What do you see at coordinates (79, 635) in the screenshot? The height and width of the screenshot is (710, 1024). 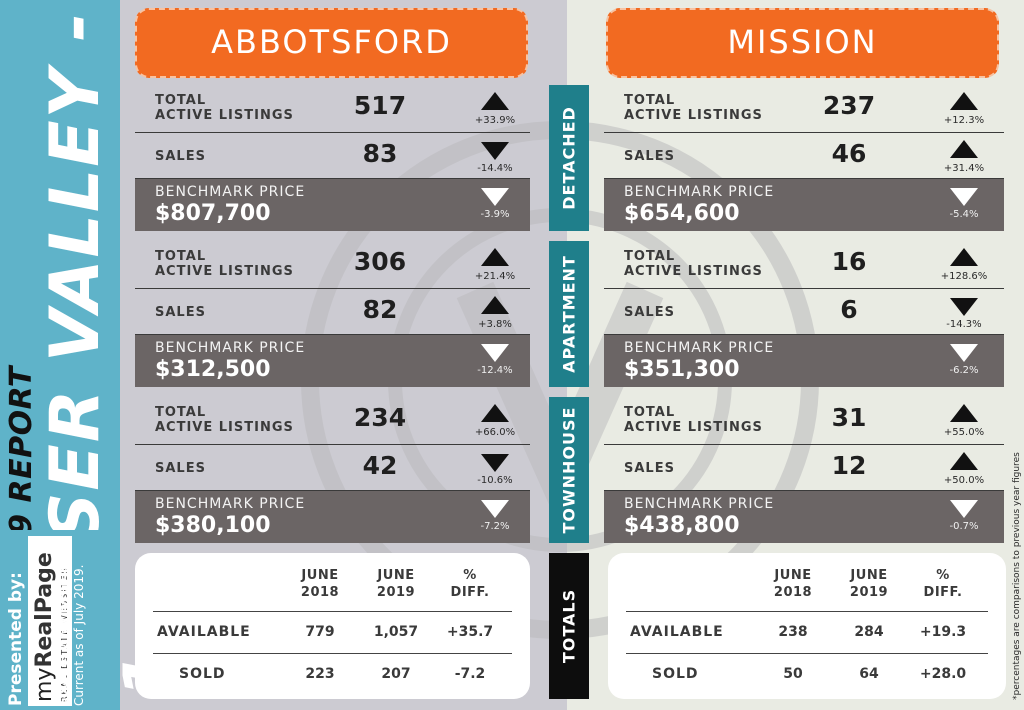 I see `current-as-of-text: Current as of July 2019.` at bounding box center [79, 635].